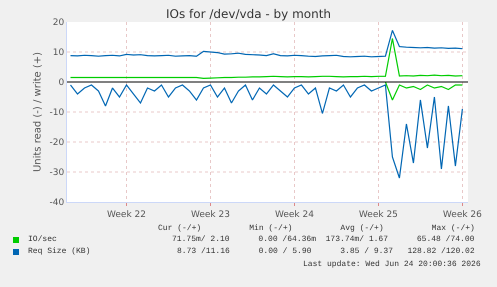 The width and height of the screenshot is (497, 287). What do you see at coordinates (56, 173) in the screenshot?
I see `y-tick-label: -30` at bounding box center [56, 173].